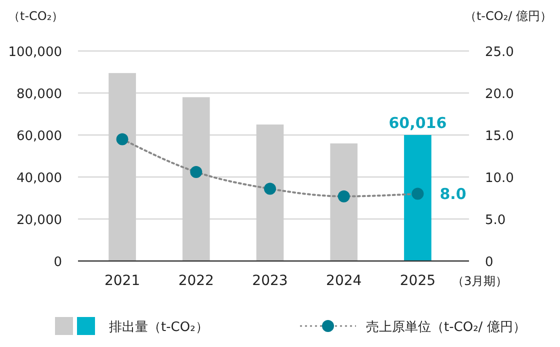 The image size is (560, 347). What do you see at coordinates (418, 281) in the screenshot?
I see `x-tick-label: 2025` at bounding box center [418, 281].